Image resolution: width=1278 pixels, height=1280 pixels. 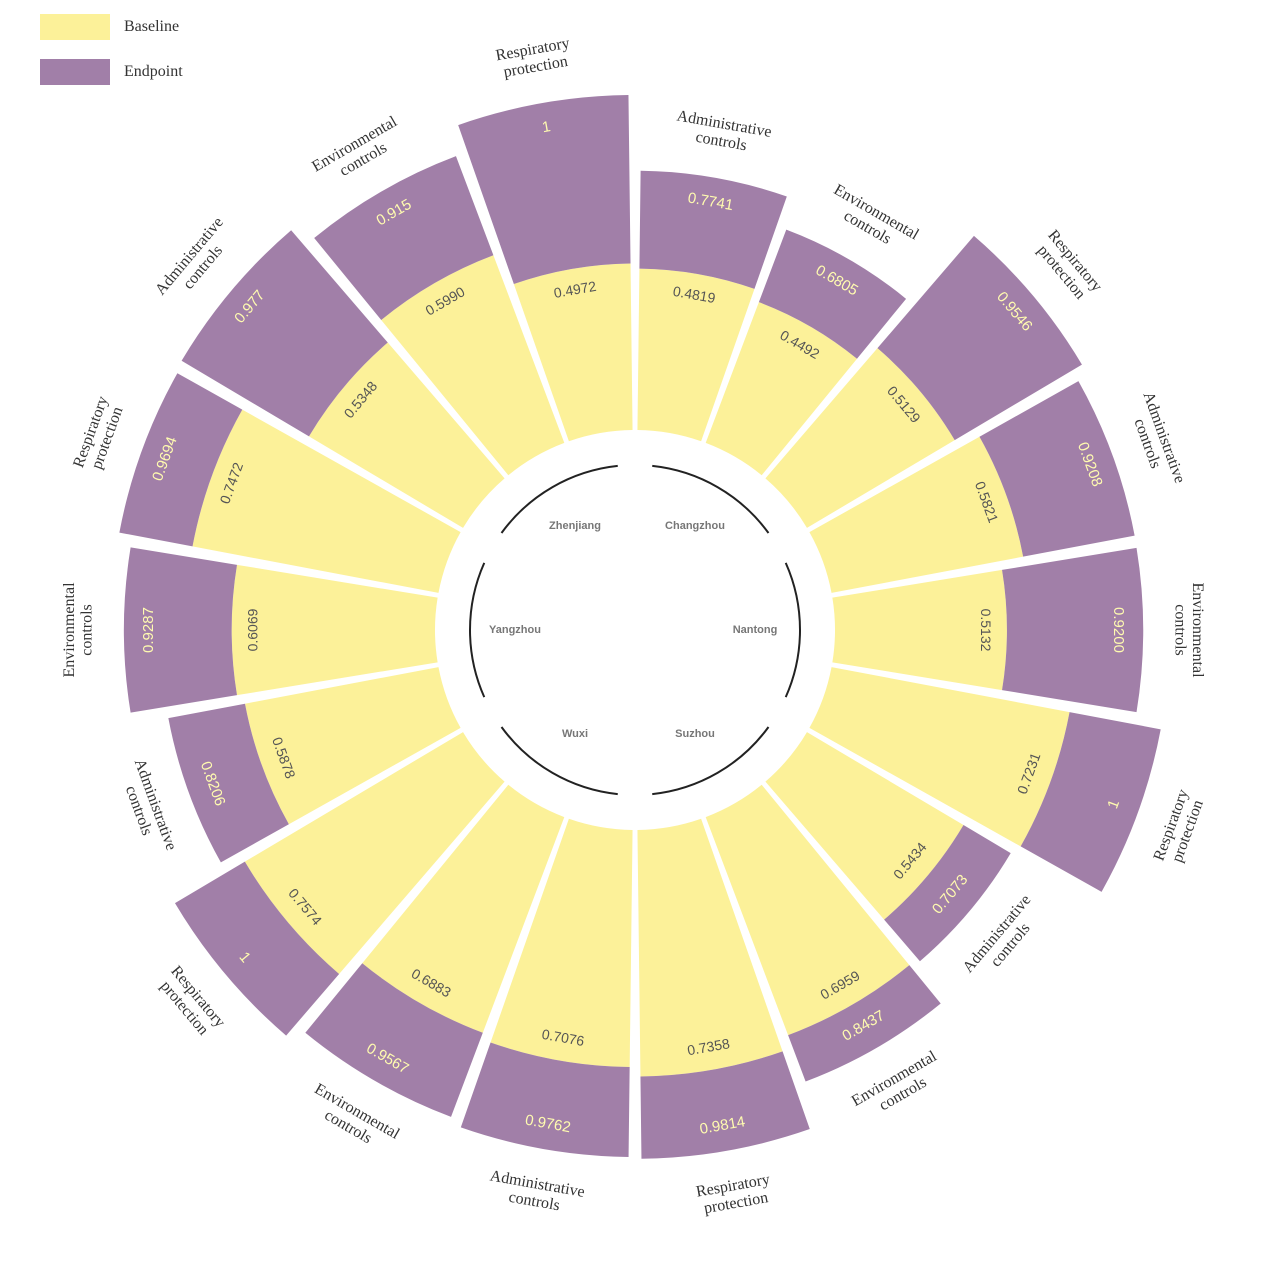 I want to click on data-label-endpoint: 1, so click(x=546, y=127).